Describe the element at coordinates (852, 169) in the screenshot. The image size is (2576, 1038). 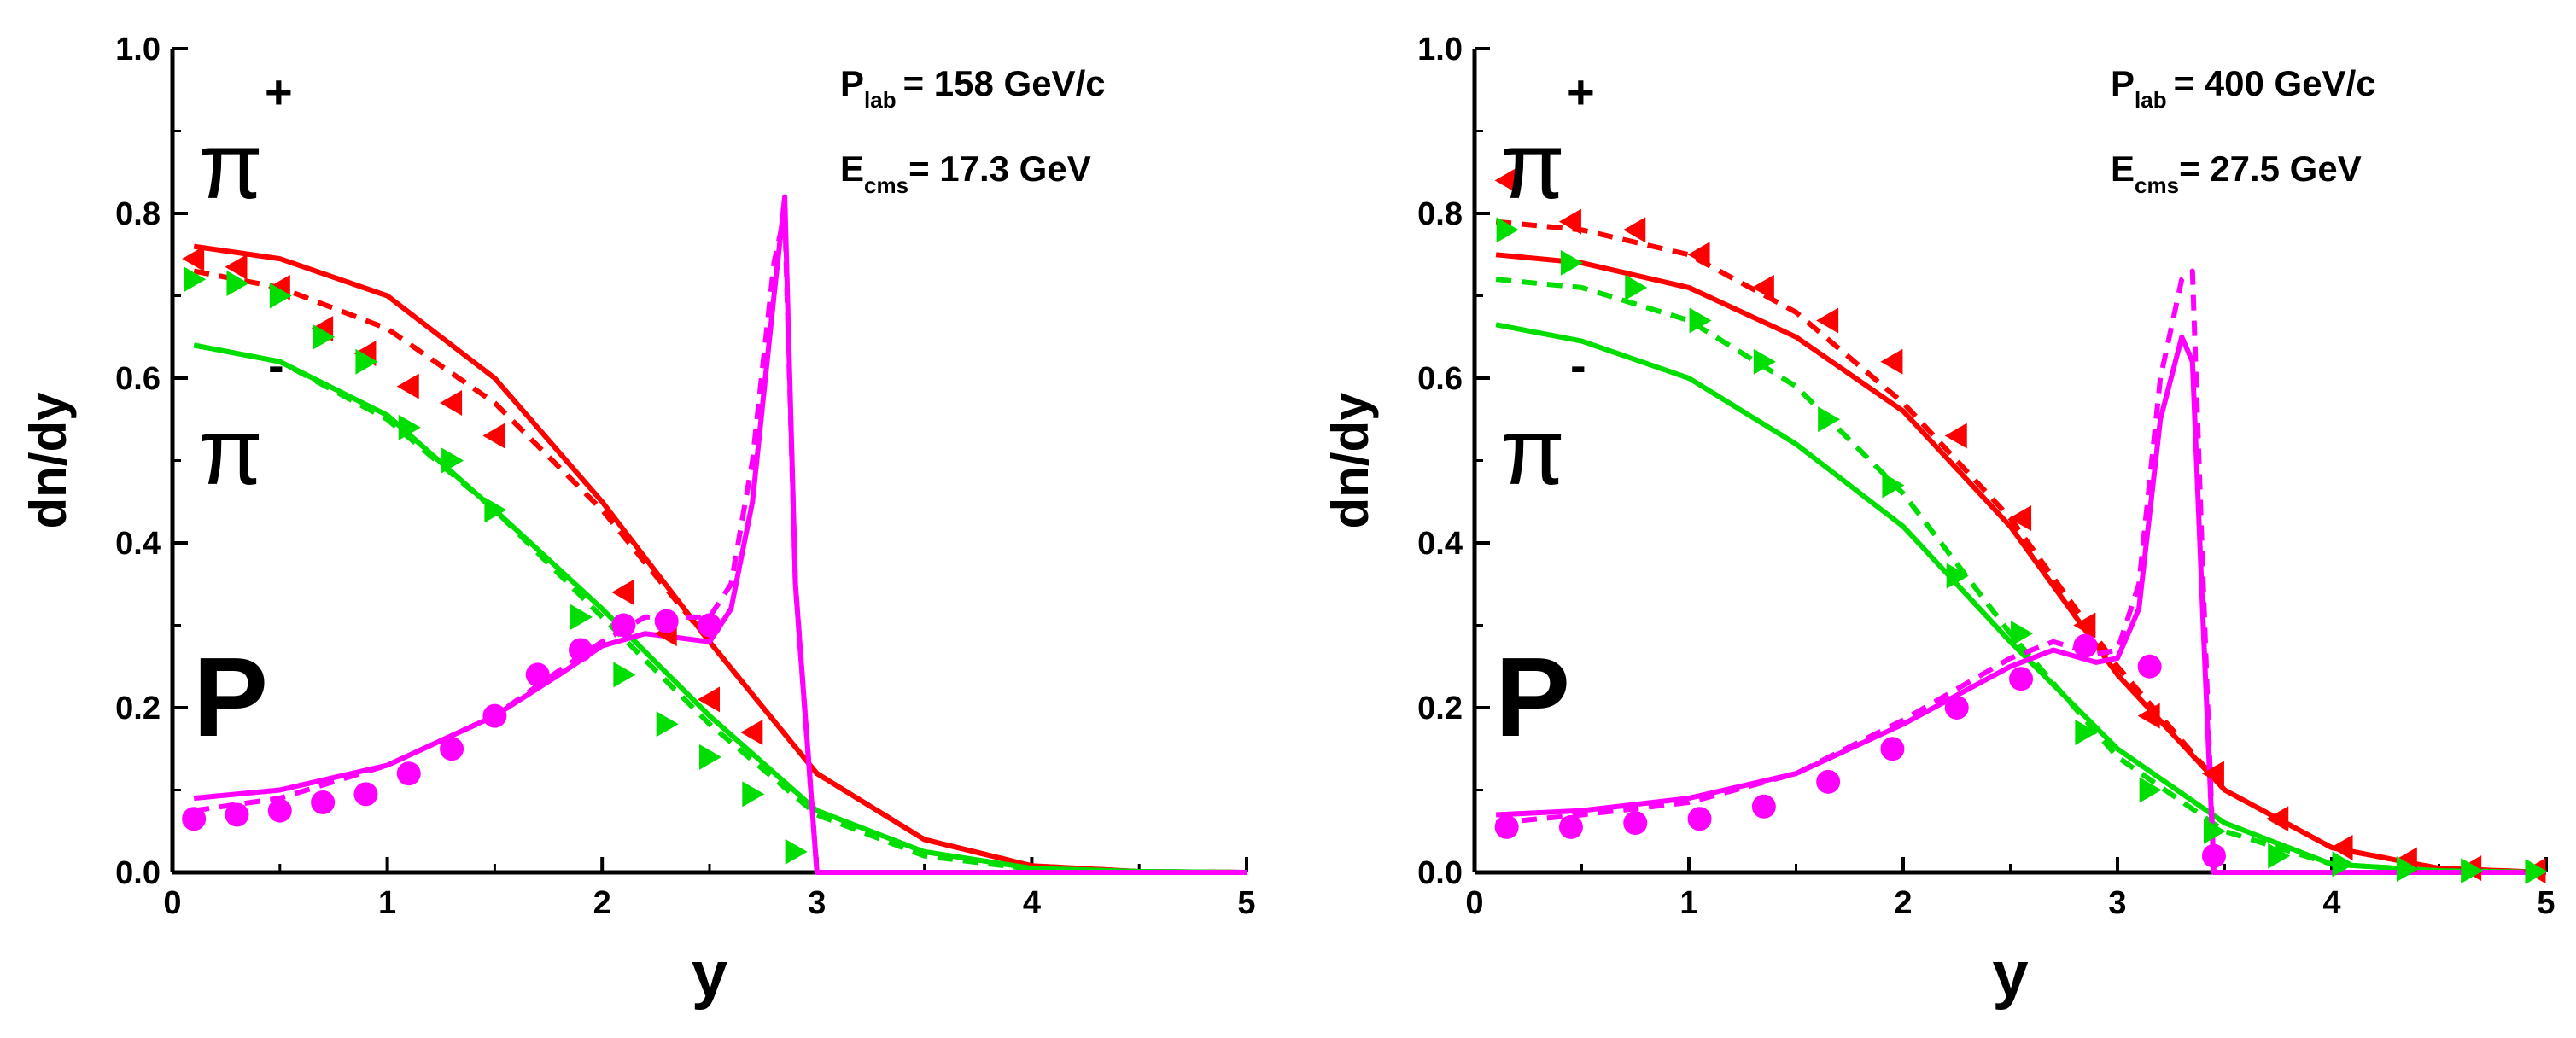
I see `ecms-main: E` at that location.